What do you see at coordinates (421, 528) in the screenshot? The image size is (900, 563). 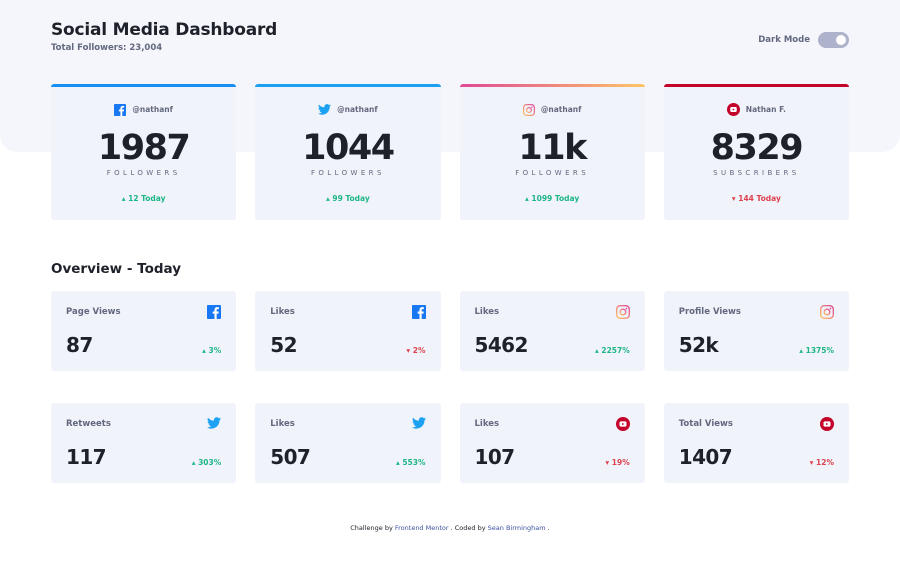 I see `frontend-mentor-link: Frontend Mentor` at bounding box center [421, 528].